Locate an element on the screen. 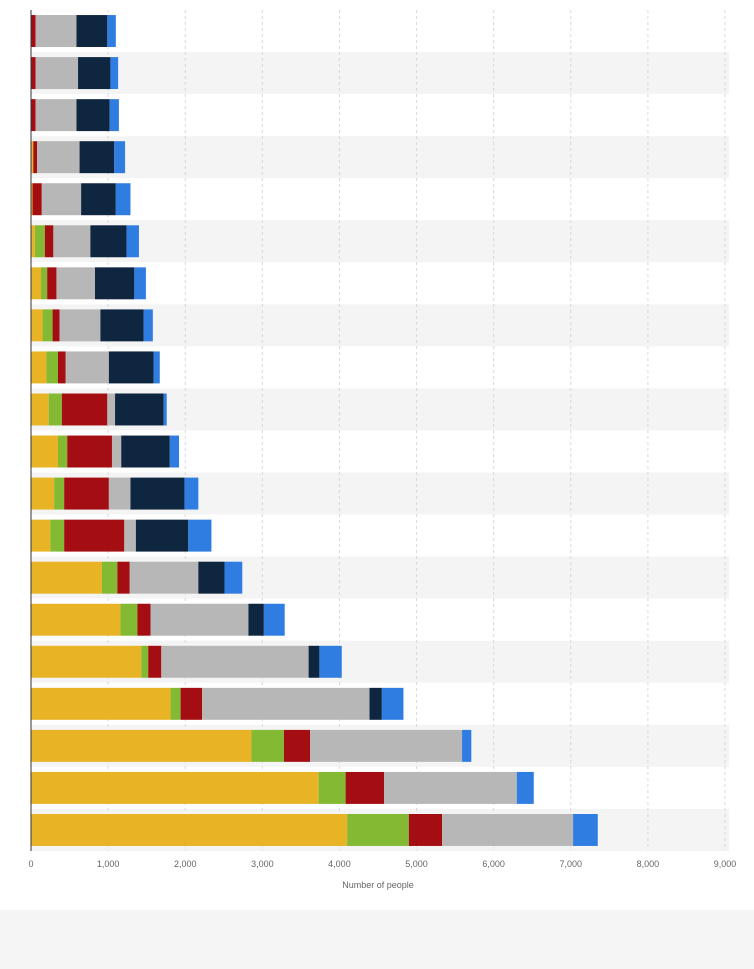 The image size is (754, 969). x-tick-label: 8,000 is located at coordinates (648, 864).